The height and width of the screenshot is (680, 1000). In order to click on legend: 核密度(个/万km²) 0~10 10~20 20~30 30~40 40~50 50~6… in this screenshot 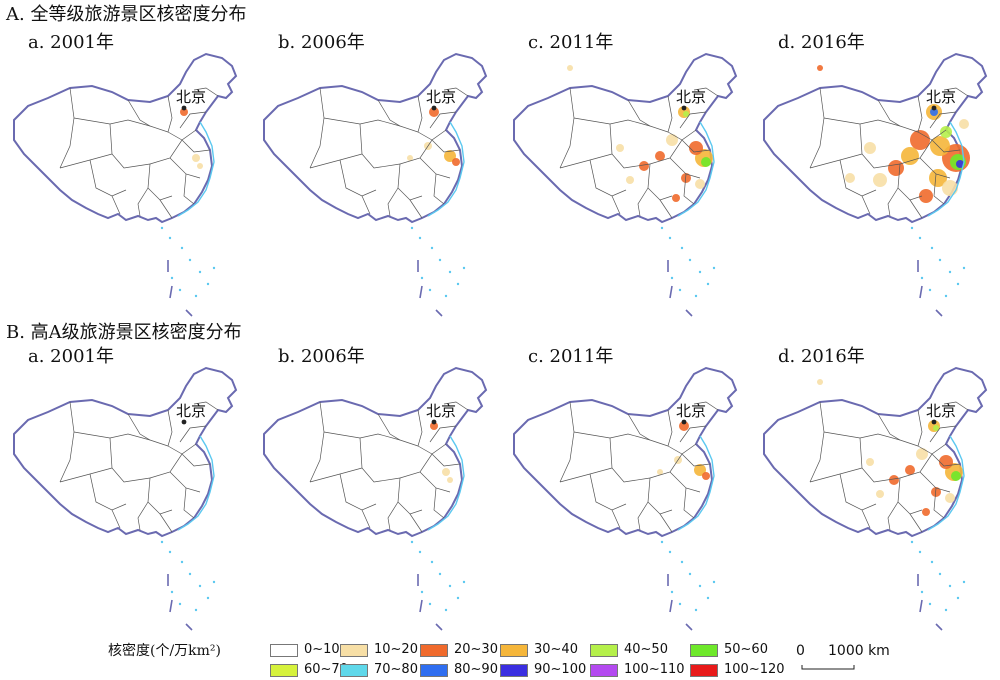, I will do `click(500, 657)`.